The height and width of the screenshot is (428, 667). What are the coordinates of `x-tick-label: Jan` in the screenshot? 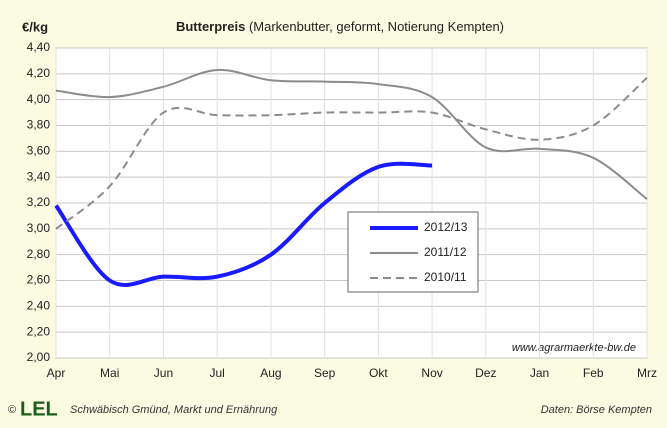 It's located at (539, 373).